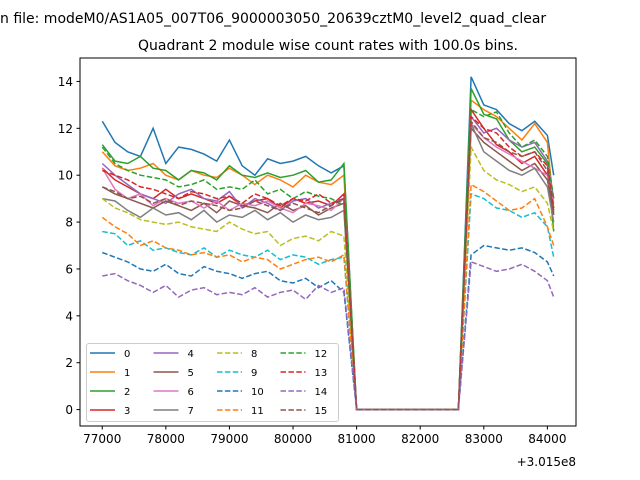 This screenshot has height=480, width=640. Describe the element at coordinates (420, 439) in the screenshot. I see `x-tick-label: 82000` at that location.